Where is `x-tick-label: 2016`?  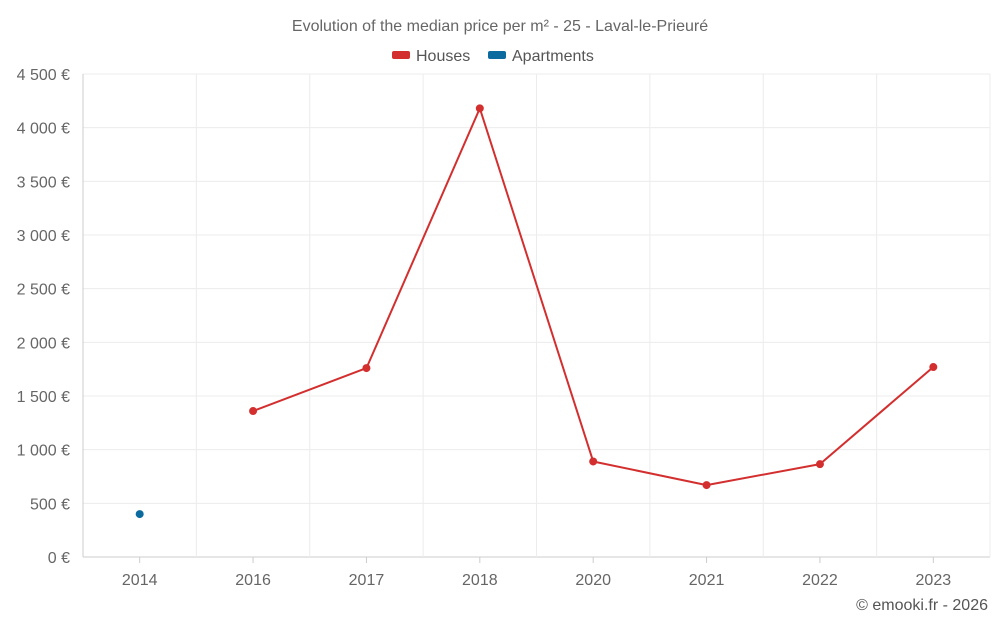 x-tick-label: 2016 is located at coordinates (253, 580).